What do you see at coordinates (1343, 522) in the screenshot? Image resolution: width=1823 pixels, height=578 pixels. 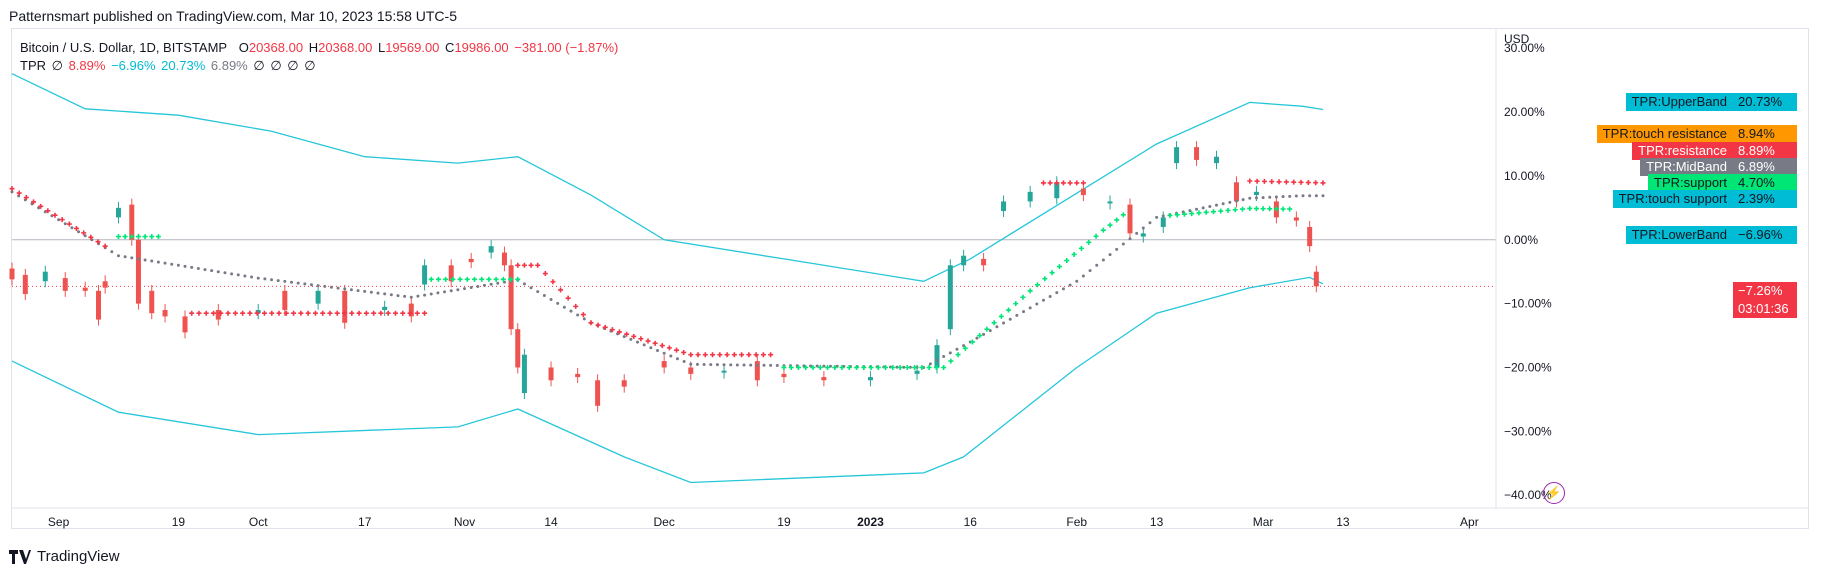 I see `x-tick-label: 13` at bounding box center [1343, 522].